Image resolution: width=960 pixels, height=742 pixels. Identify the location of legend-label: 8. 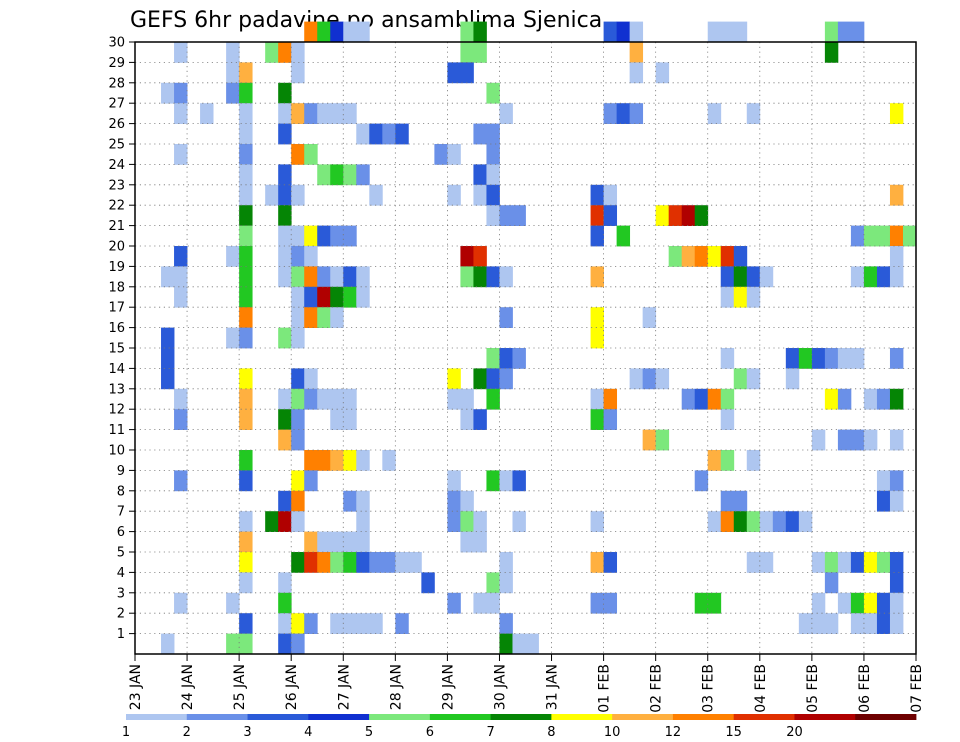
(551, 732).